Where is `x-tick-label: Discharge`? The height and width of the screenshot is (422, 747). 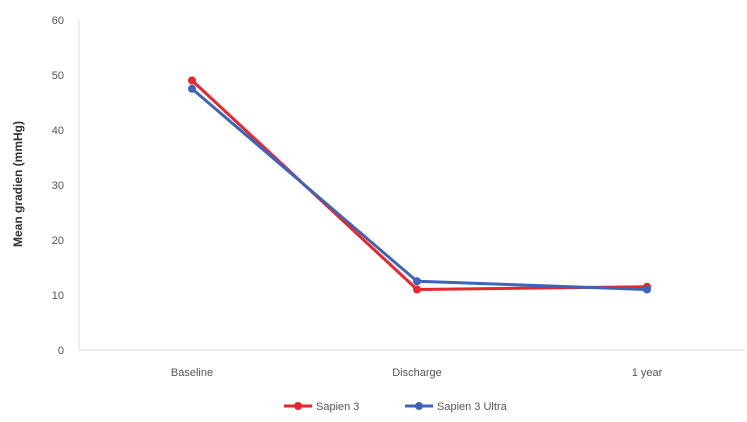 x-tick-label: Discharge is located at coordinates (417, 373).